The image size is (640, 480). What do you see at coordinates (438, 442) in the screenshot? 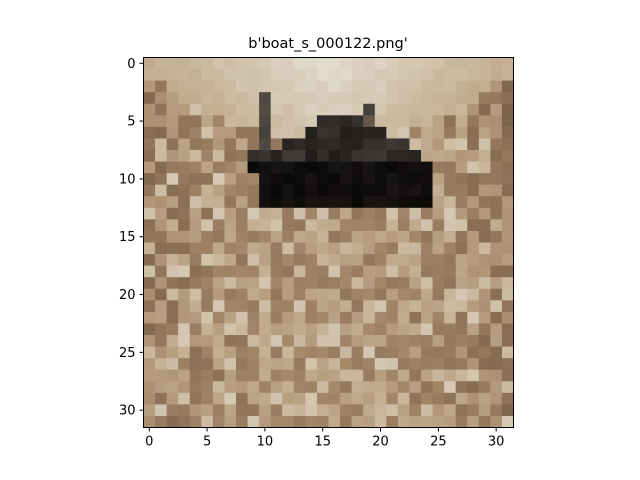
I see `x-tick-label: 25` at bounding box center [438, 442].